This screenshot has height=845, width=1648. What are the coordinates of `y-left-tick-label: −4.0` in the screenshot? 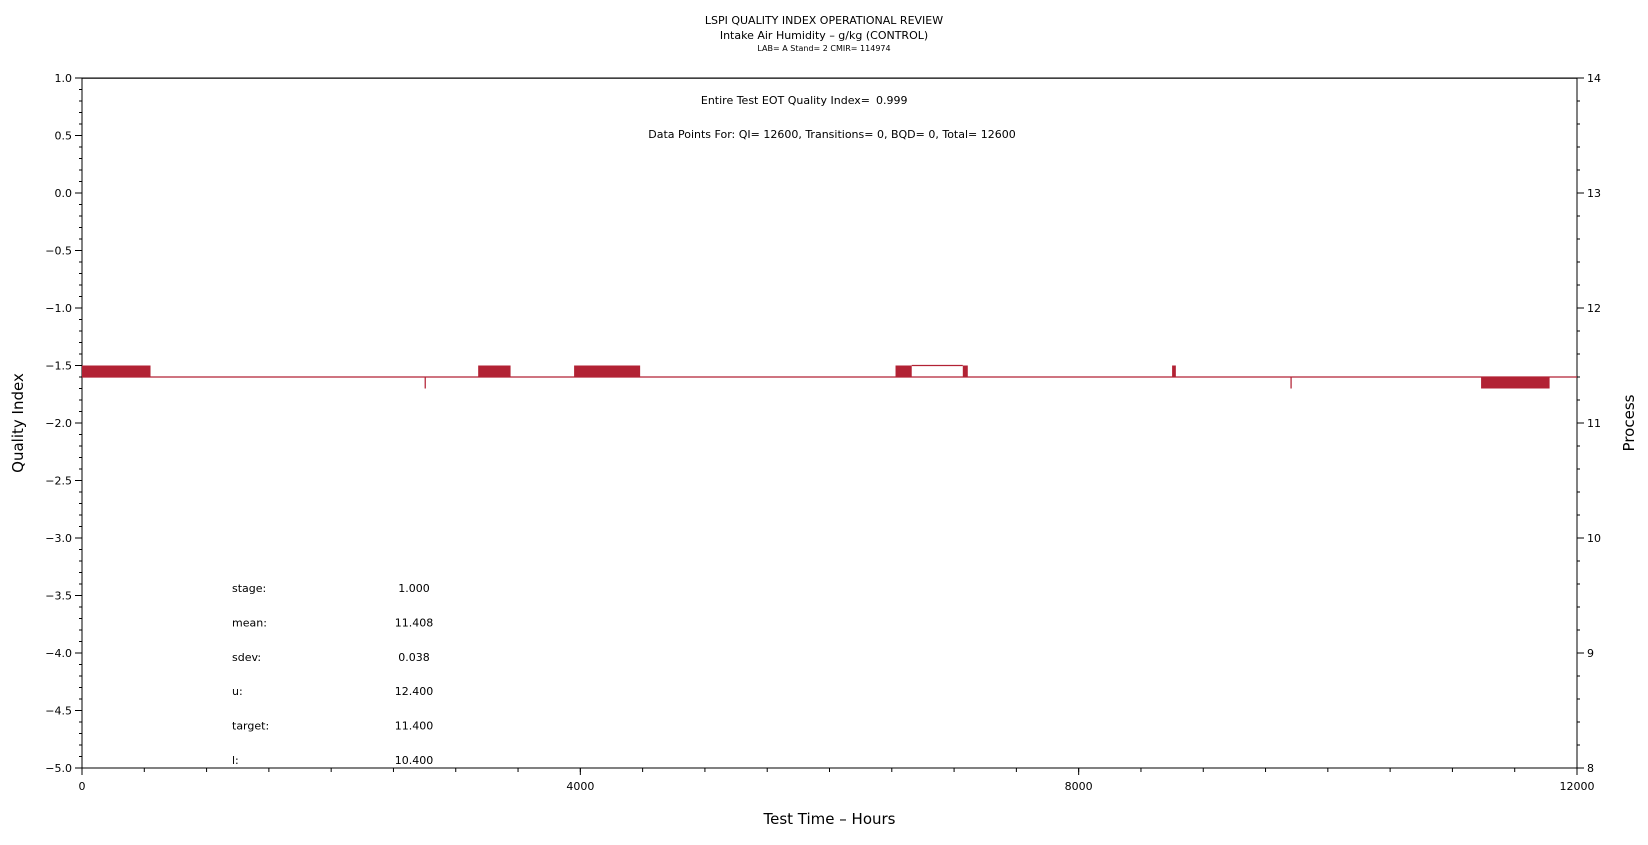 It's located at (58, 653).